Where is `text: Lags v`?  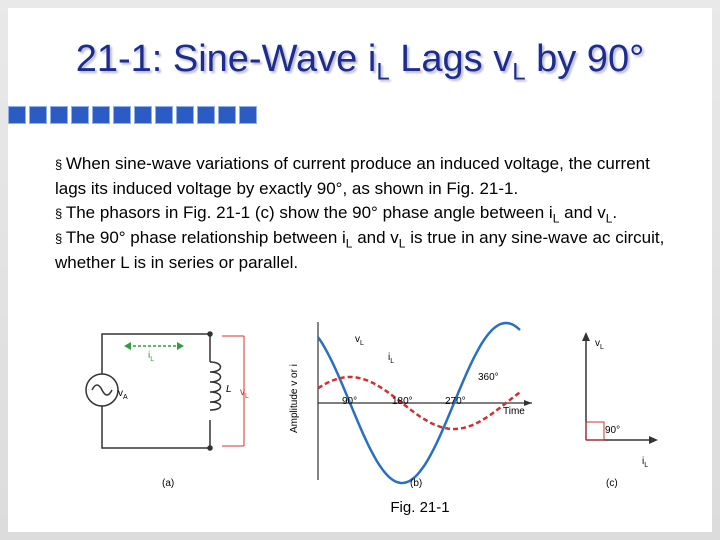 text: Lags v is located at coordinates (451, 59).